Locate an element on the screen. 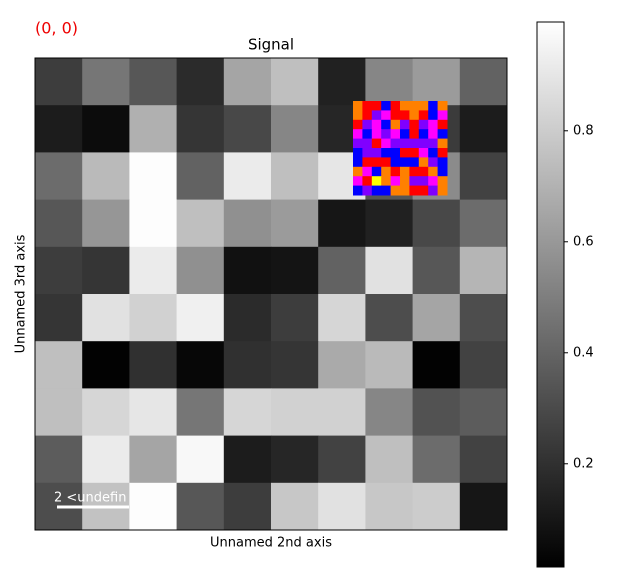 This screenshot has width=640, height=585. chart-title: Signal is located at coordinates (271, 45).